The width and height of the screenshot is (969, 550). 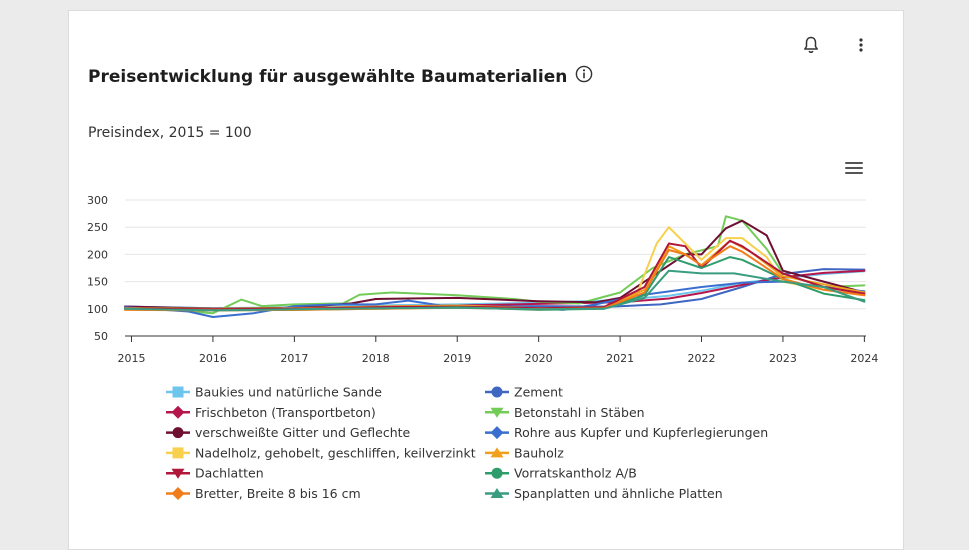 What do you see at coordinates (376, 358) in the screenshot?
I see `x-tick-label: 2018` at bounding box center [376, 358].